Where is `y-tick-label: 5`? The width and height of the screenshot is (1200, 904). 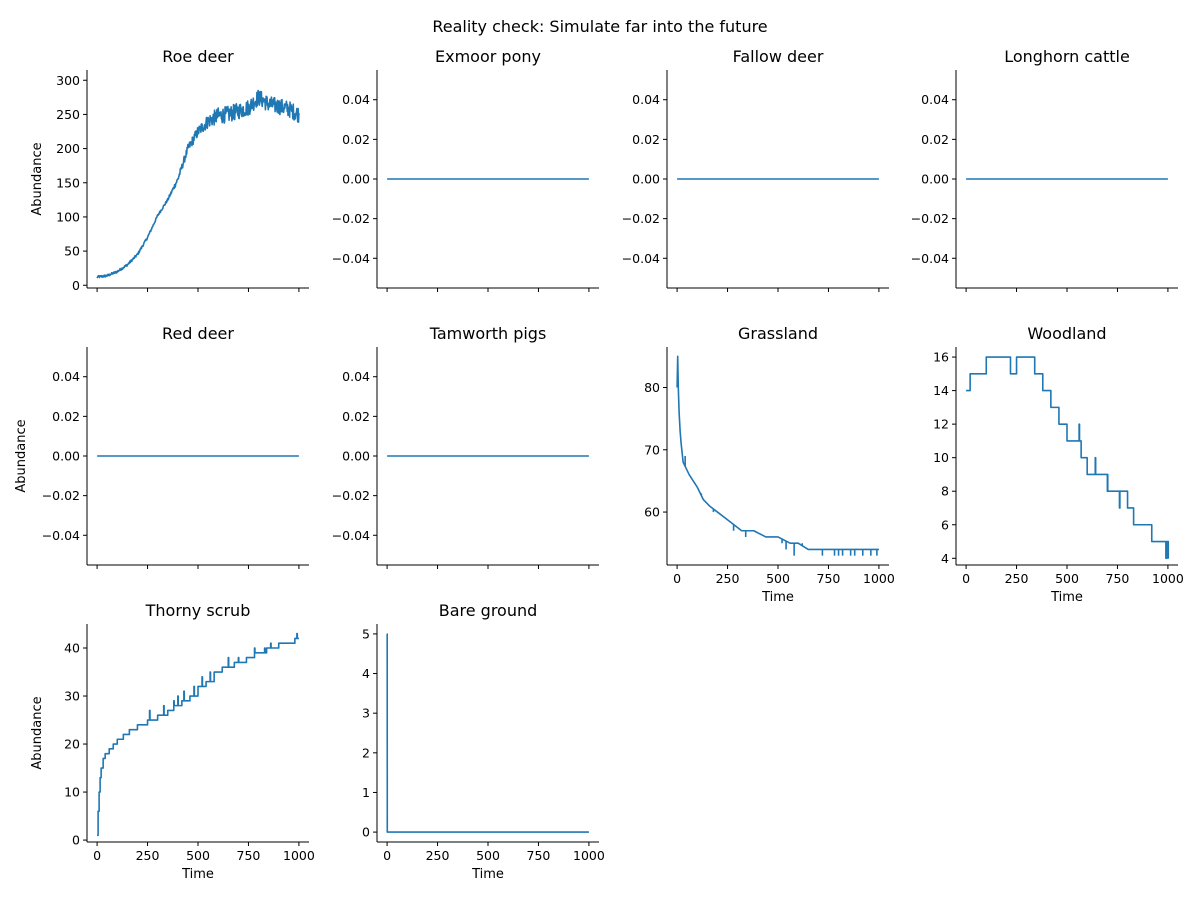 y-tick-label: 5 is located at coordinates (366, 633).